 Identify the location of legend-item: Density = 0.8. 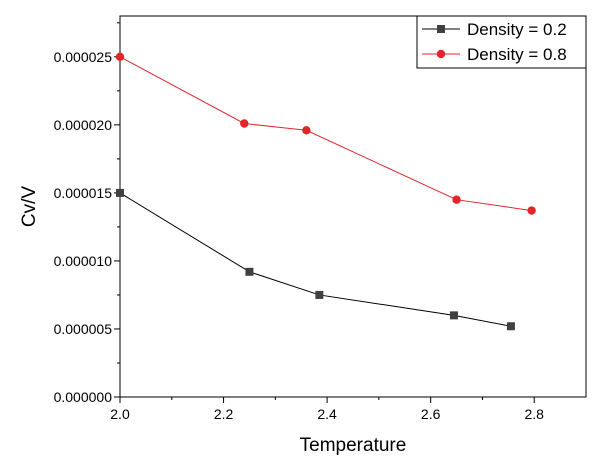
(494, 54).